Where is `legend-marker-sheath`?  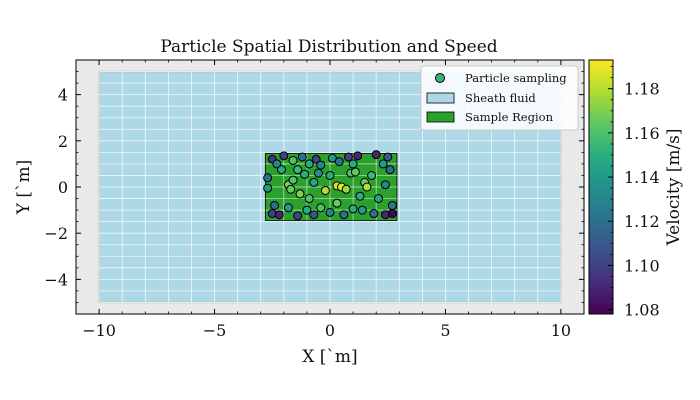 legend-marker-sheath is located at coordinates (440, 98).